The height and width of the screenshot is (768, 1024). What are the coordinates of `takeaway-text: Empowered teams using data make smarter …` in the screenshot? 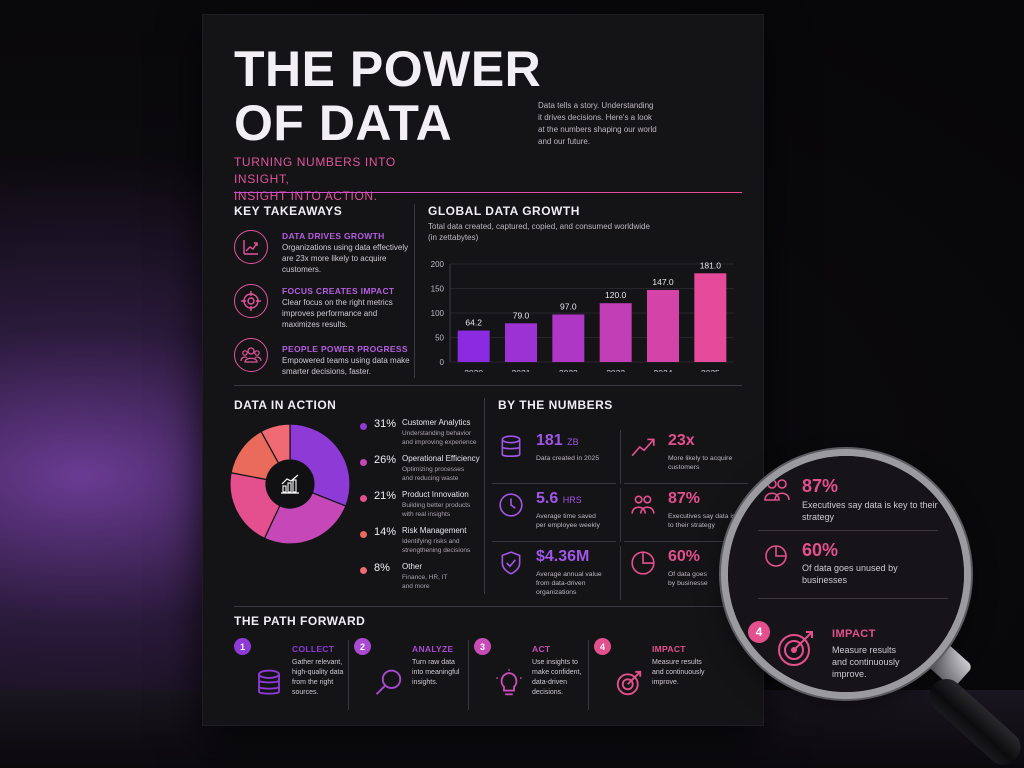 It's located at (346, 366).